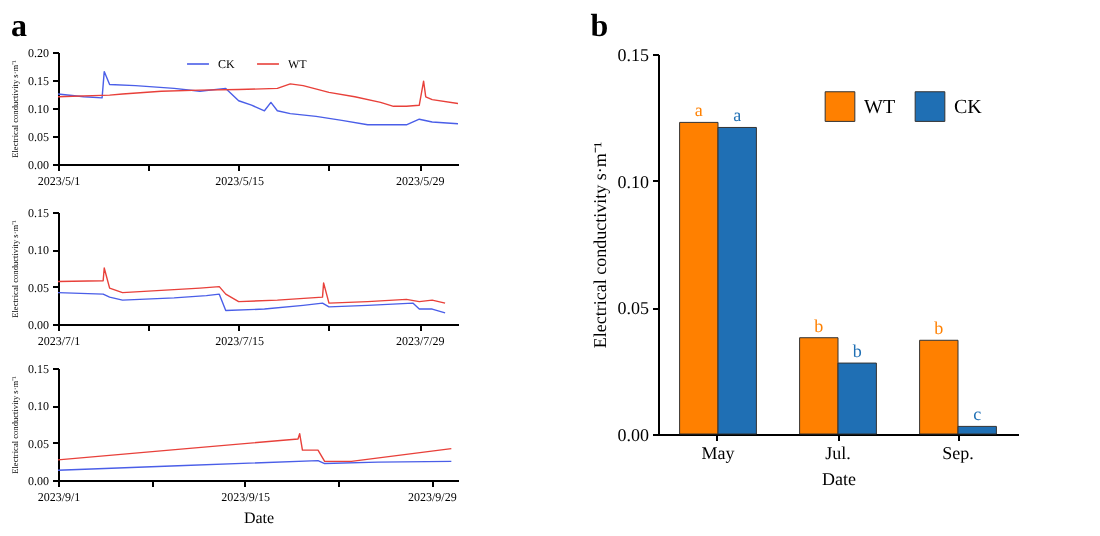 This screenshot has width=1100, height=536. Describe the element at coordinates (880, 107) in the screenshot. I see `legend-label: WT` at that location.